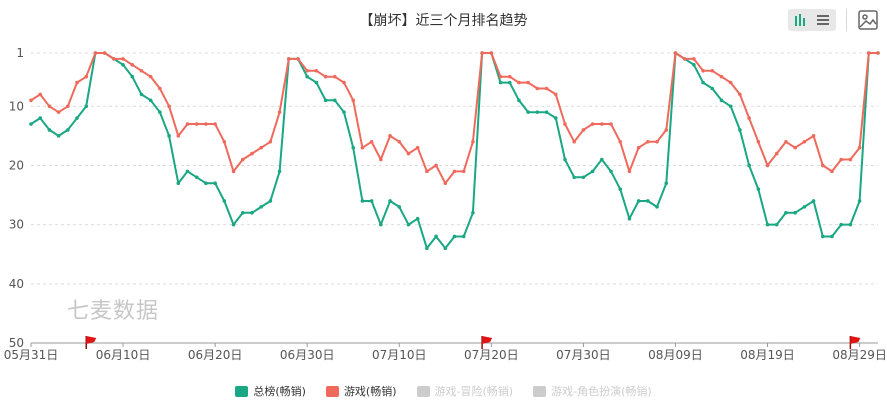 This screenshot has height=410, width=887. I want to click on legend-item: 游戏(畅销), so click(361, 391).